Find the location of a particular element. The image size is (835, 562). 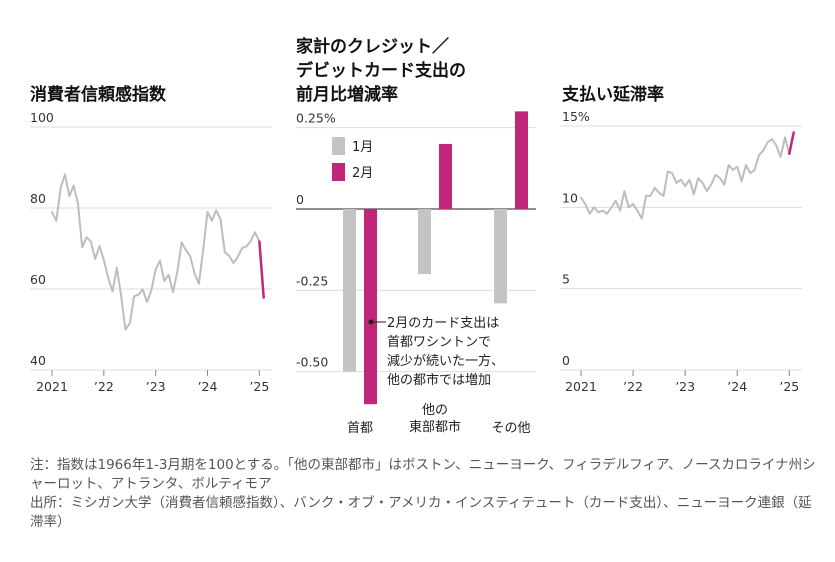

legend-label-jan: 1月 is located at coordinates (362, 147).